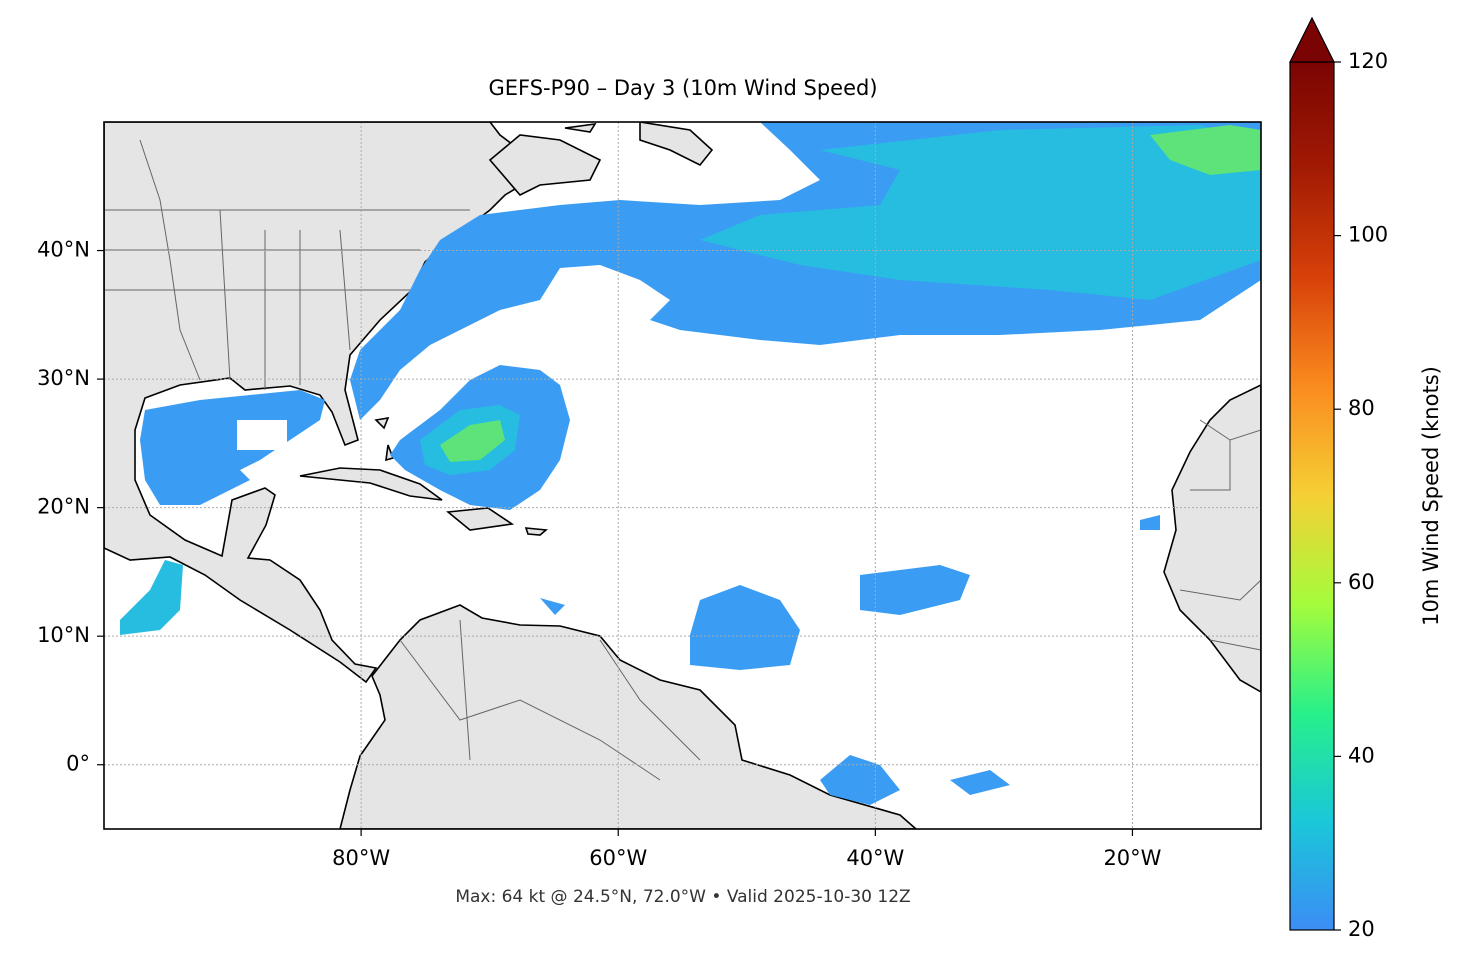 This screenshot has width=1466, height=973. Describe the element at coordinates (1312, 39) in the screenshot. I see `colorbar-extend` at that location.